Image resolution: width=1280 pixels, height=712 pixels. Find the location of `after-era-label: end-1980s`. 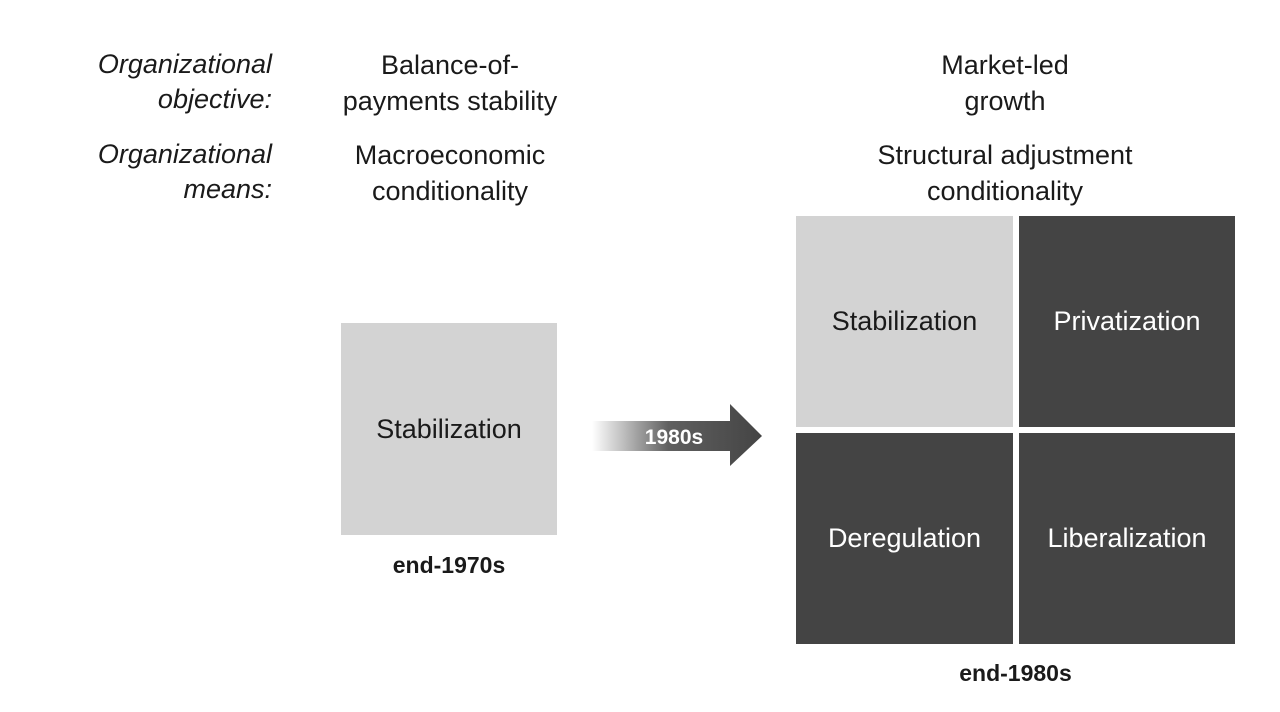

after-era-label: end-1980s is located at coordinates (1015, 673).